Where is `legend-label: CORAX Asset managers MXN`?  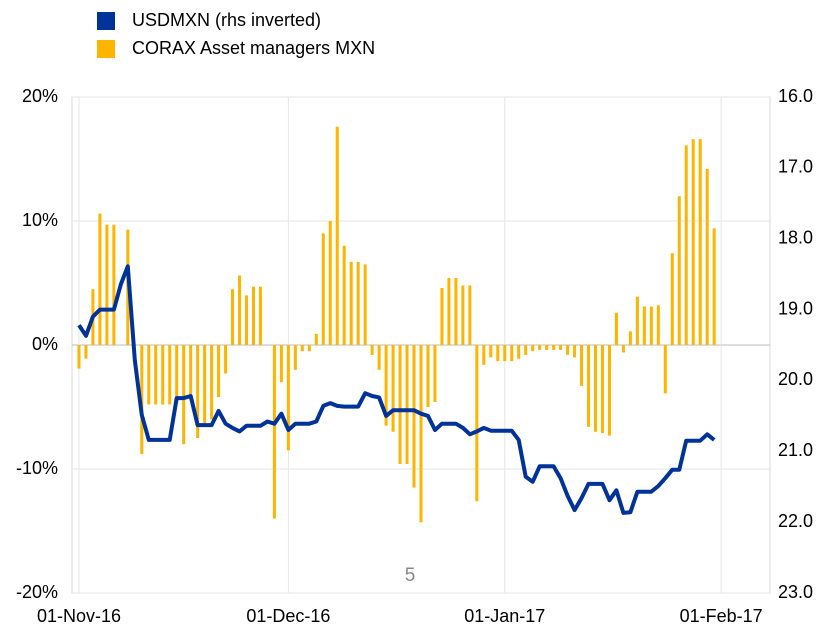 legend-label: CORAX Asset managers MXN is located at coordinates (253, 48).